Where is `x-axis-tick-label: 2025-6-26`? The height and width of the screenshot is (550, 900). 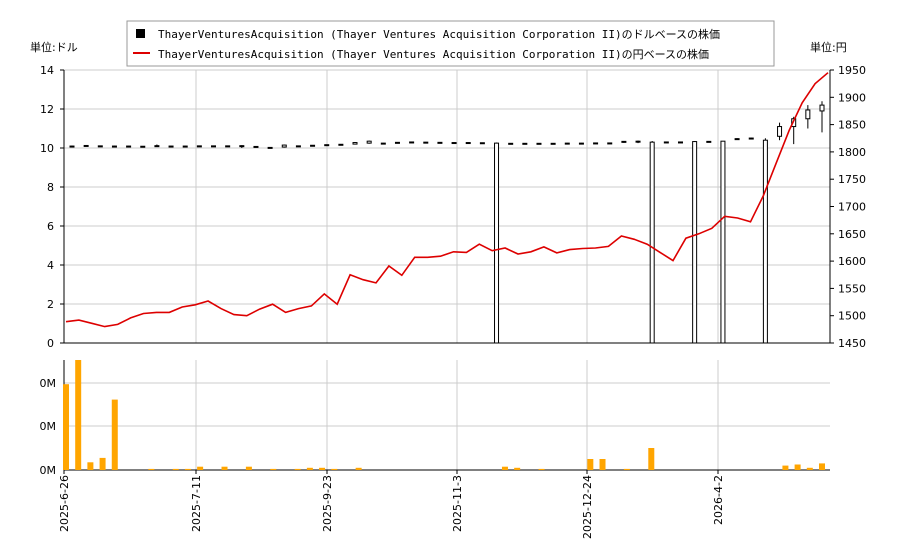
x-axis-tick-label: 2025-6-26 is located at coordinates (64, 503).